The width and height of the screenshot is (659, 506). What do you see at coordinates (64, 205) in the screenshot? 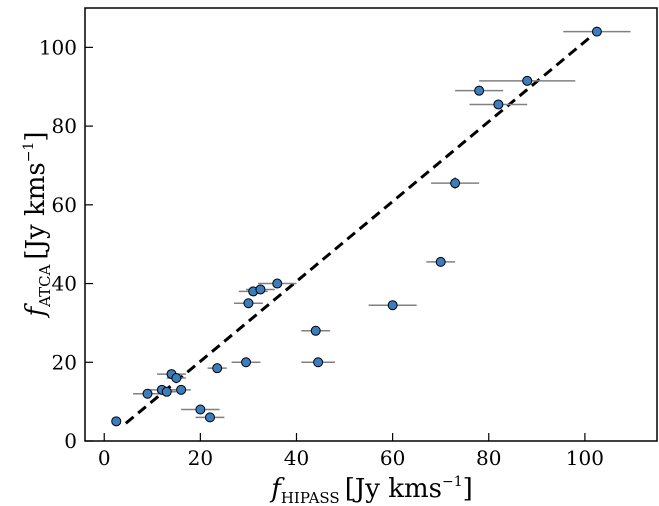
I see `y-tick-label-60: 60` at bounding box center [64, 205].